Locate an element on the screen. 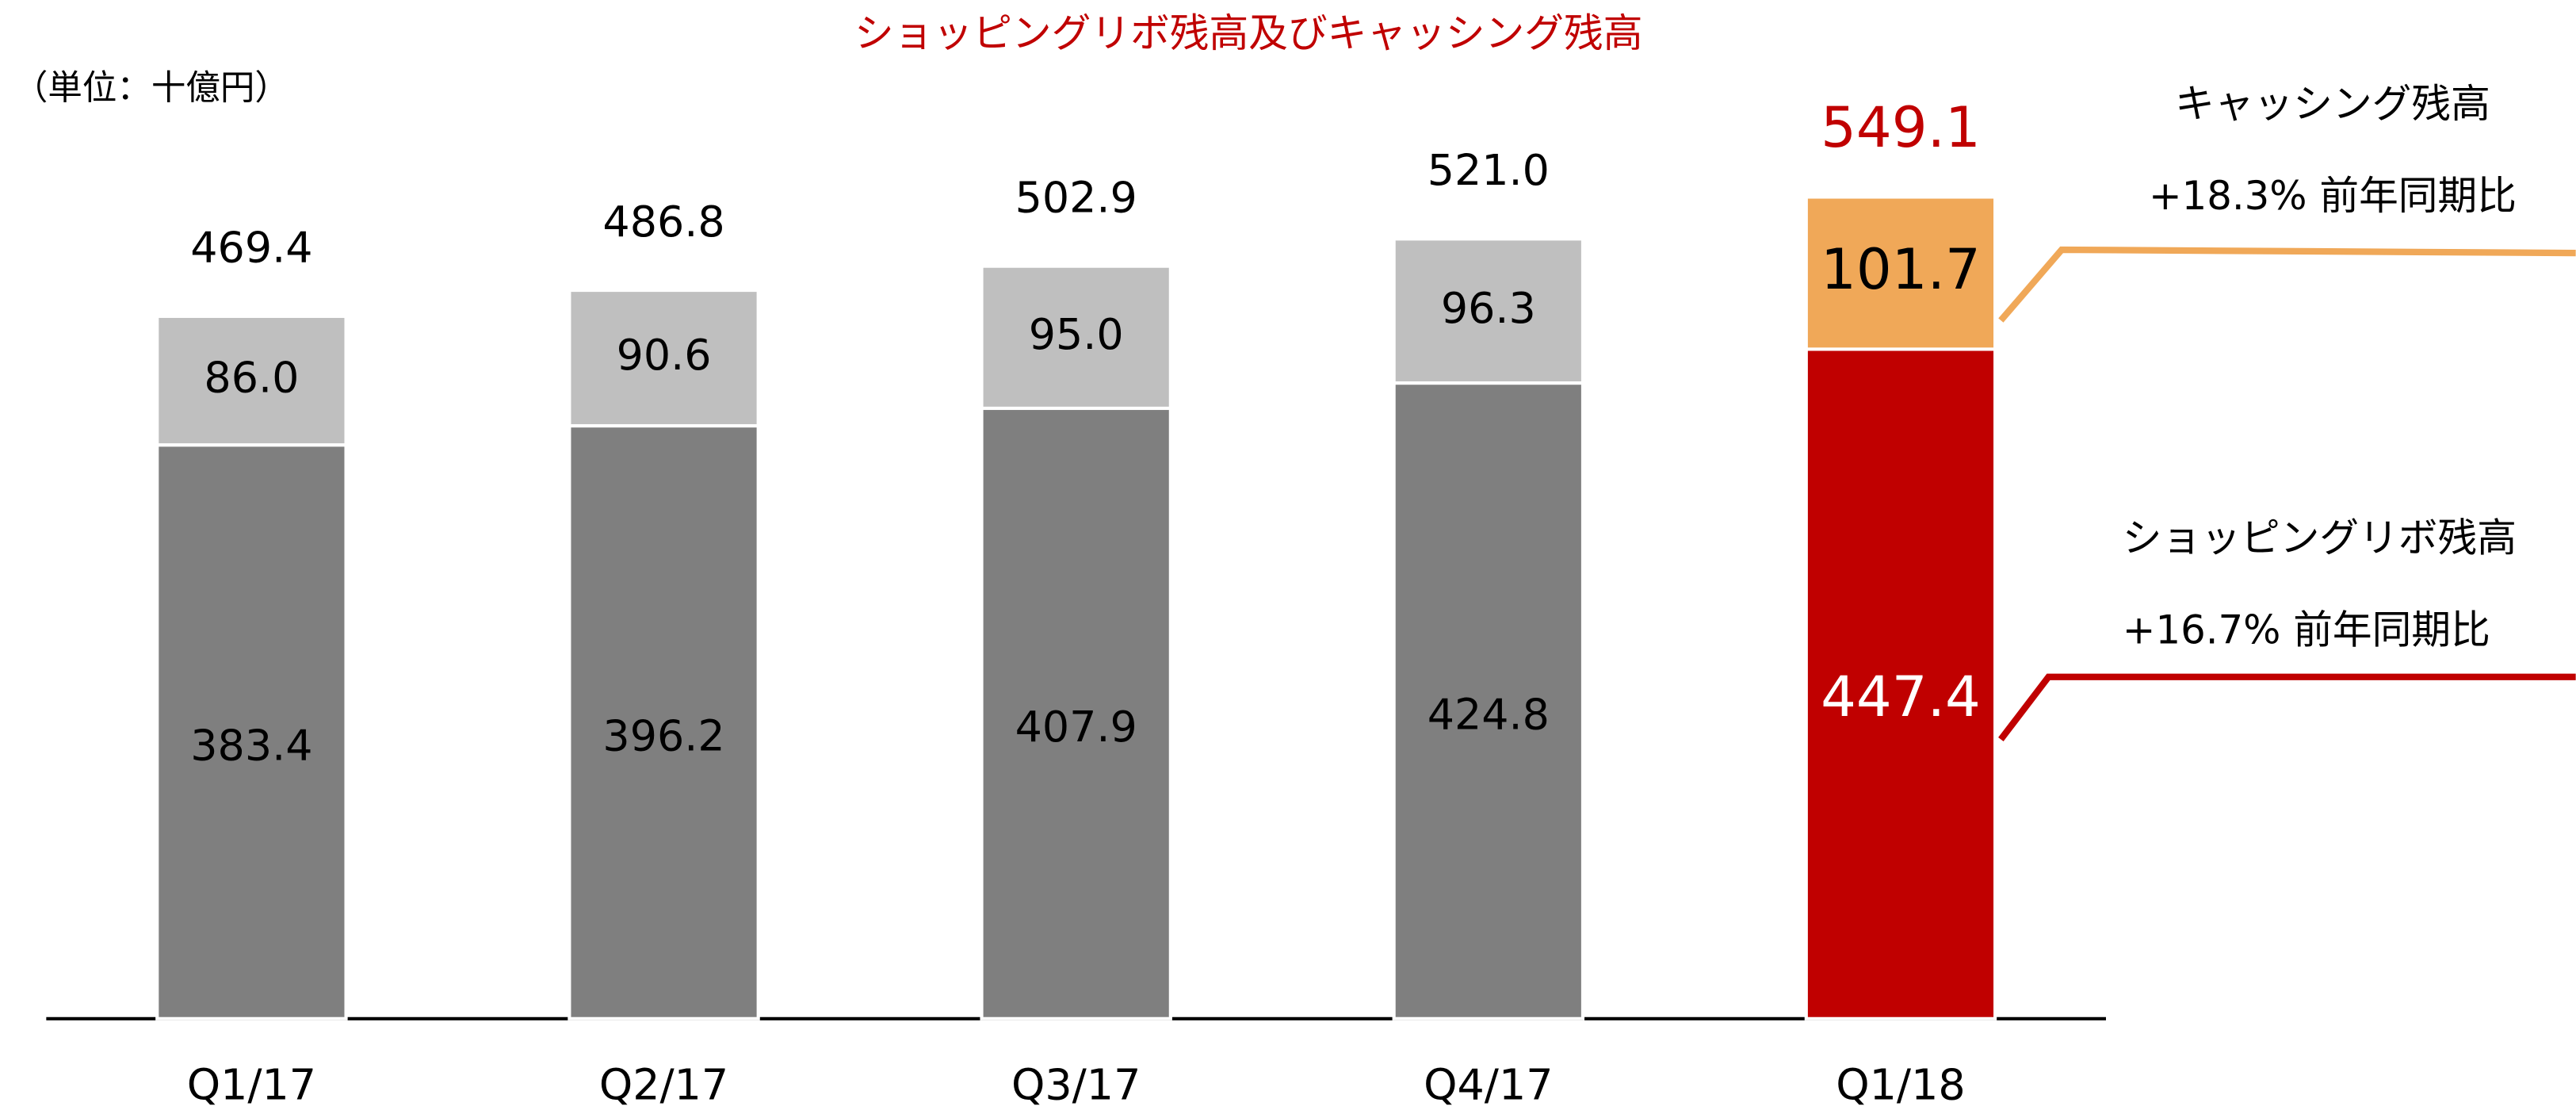 Image resolution: width=2576 pixels, height=1114 pixels. data-label: 383.4 is located at coordinates (251, 745).